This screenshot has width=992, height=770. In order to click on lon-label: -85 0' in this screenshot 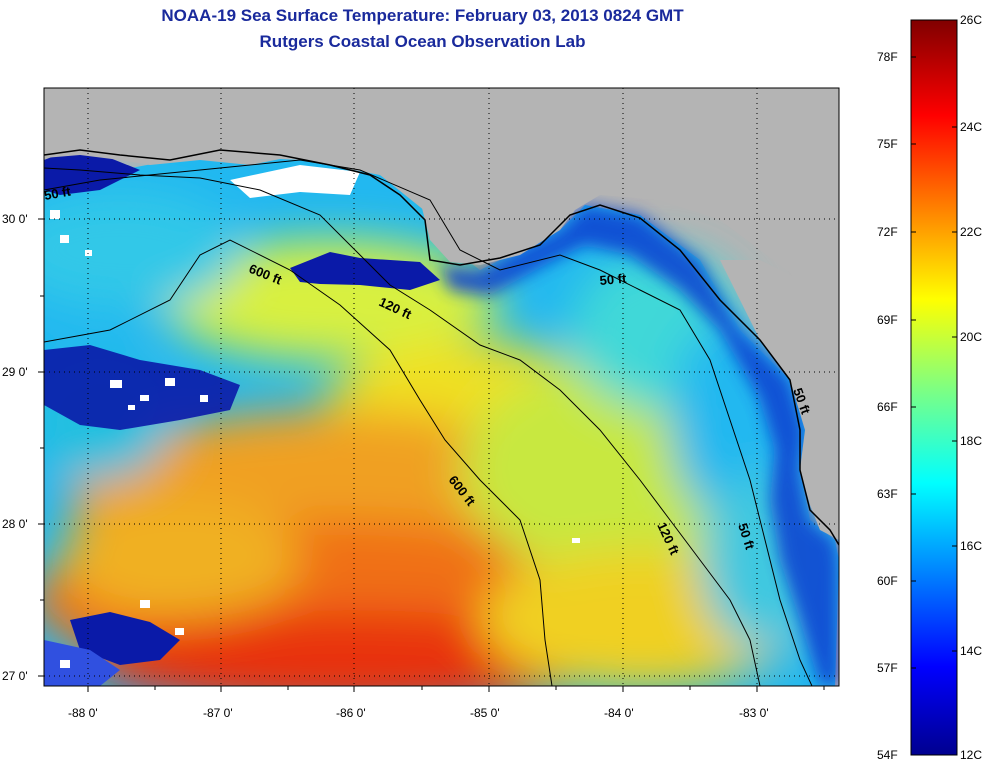, I will do `click(485, 713)`.